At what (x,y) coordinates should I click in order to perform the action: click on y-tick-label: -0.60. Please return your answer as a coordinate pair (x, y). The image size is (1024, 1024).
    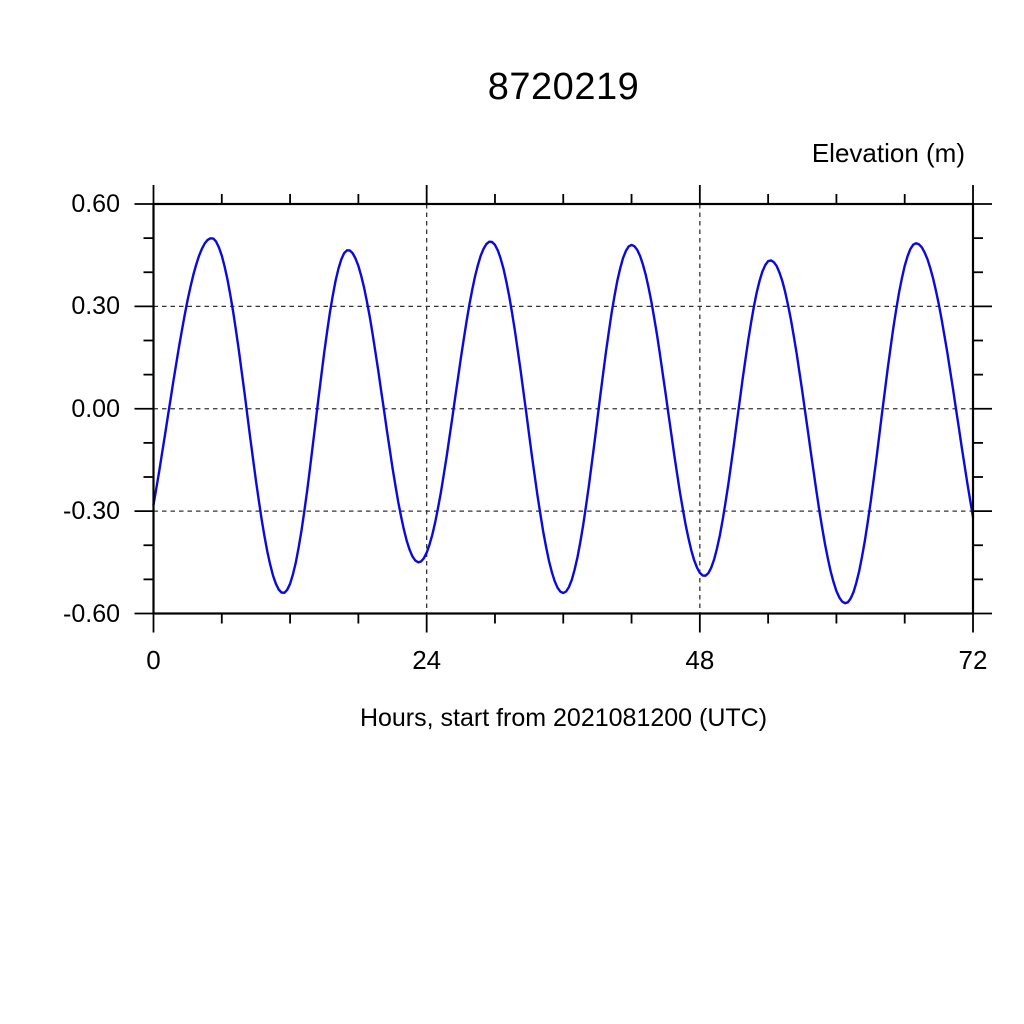
    Looking at the image, I should click on (91, 613).